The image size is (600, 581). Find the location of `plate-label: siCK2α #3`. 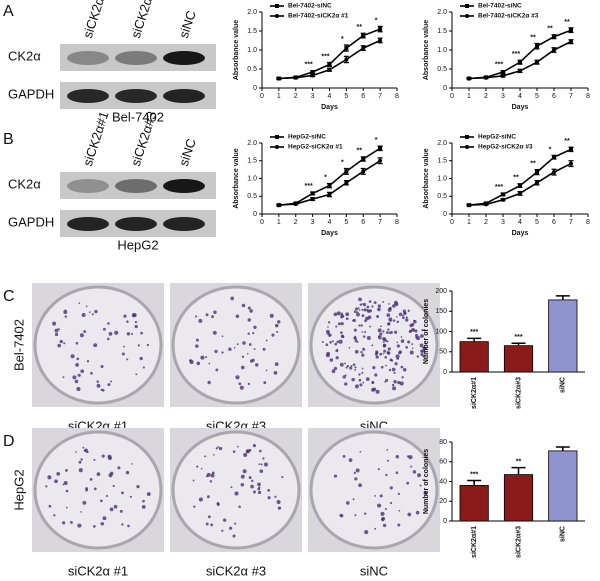

plate-label: siCK2α #3 is located at coordinates (236, 570).